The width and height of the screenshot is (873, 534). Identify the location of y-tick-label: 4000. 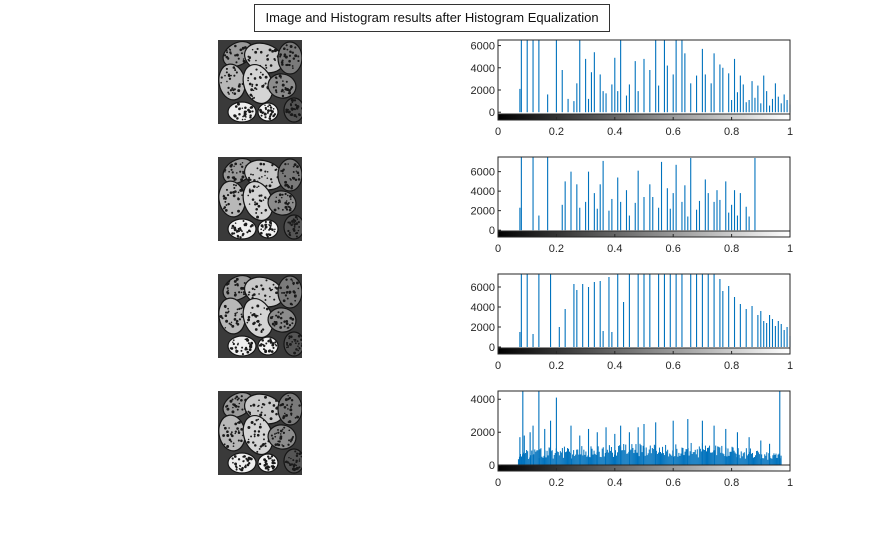
(483, 192).